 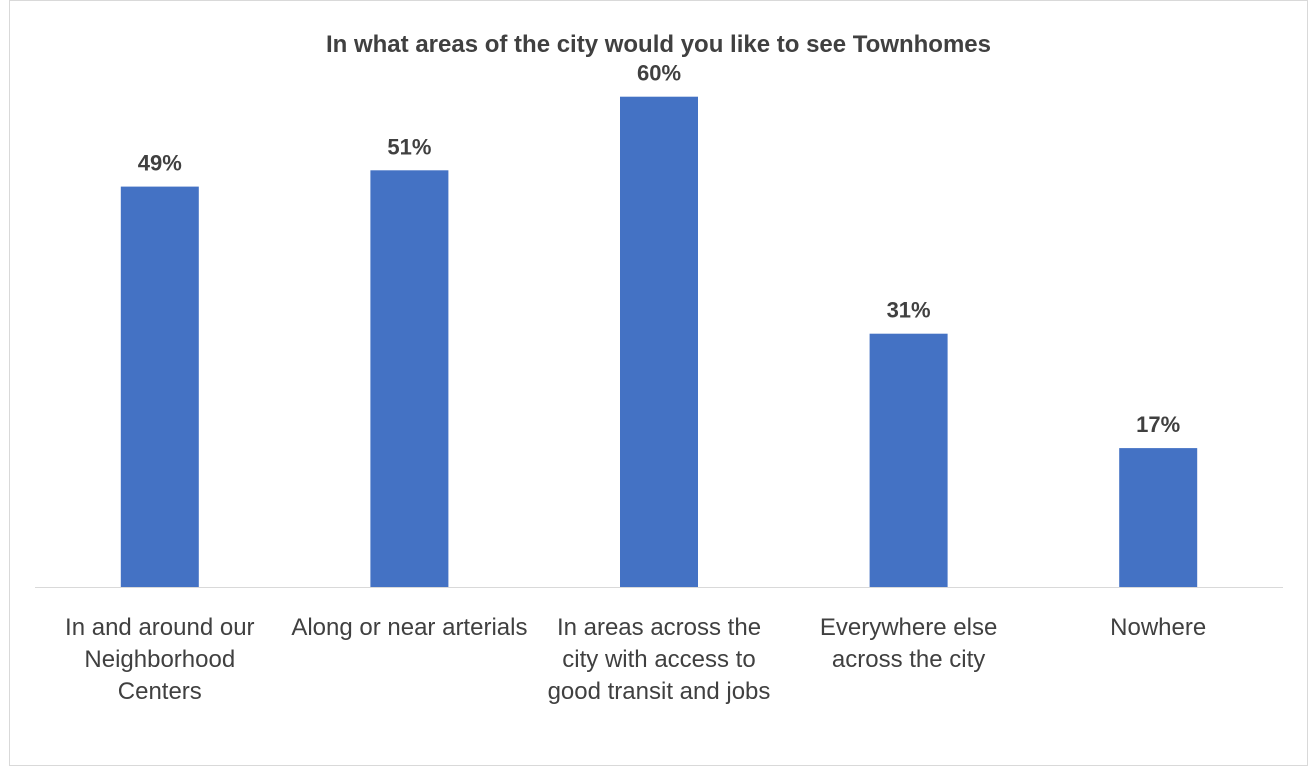 What do you see at coordinates (409, 627) in the screenshot?
I see `category-label-2: Along or near arterials` at bounding box center [409, 627].